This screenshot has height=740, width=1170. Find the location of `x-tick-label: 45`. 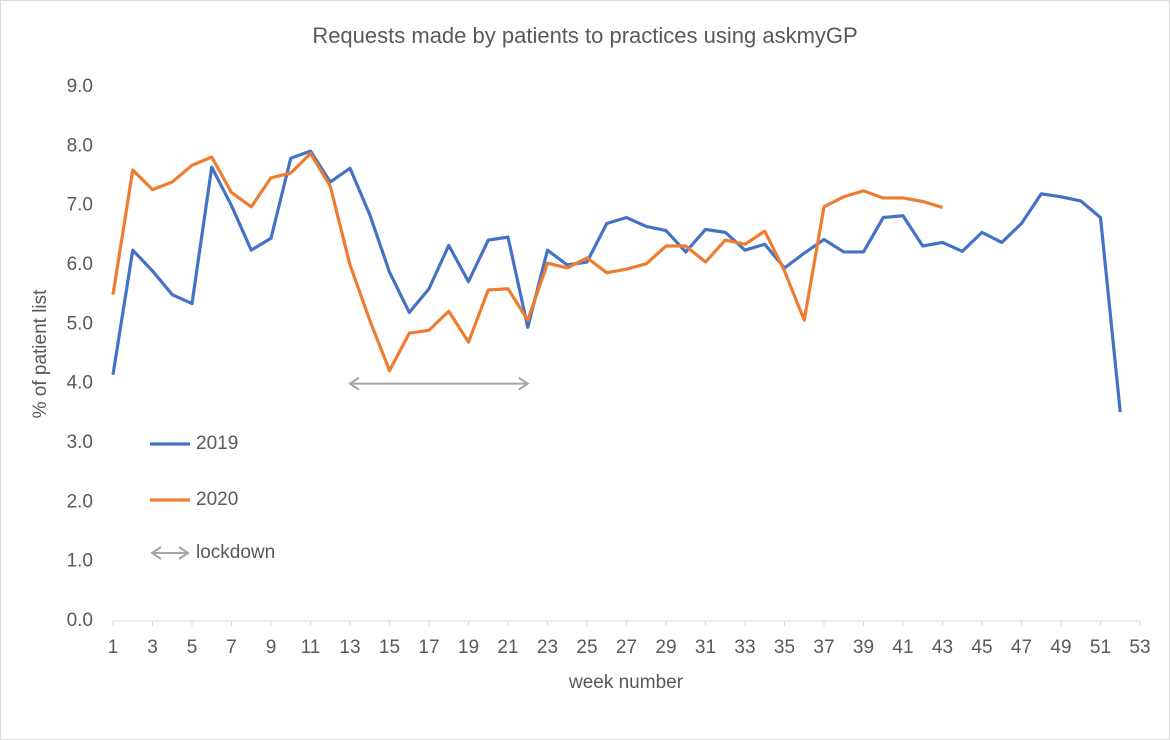

x-tick-label: 45 is located at coordinates (981, 647).